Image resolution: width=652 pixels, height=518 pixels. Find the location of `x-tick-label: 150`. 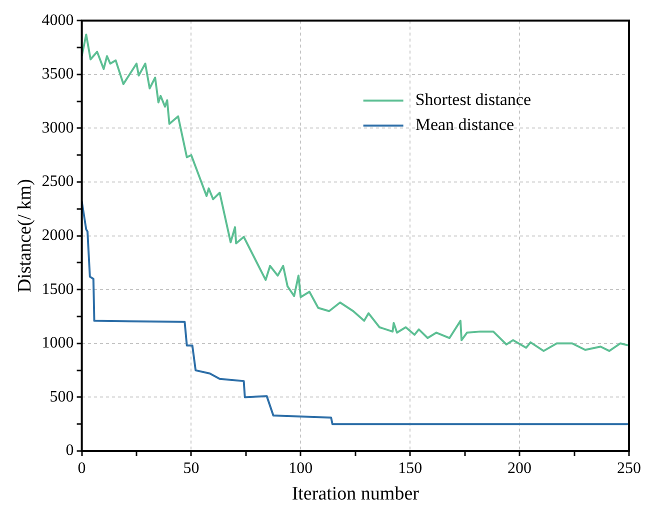

x-tick-label: 150 is located at coordinates (410, 468).